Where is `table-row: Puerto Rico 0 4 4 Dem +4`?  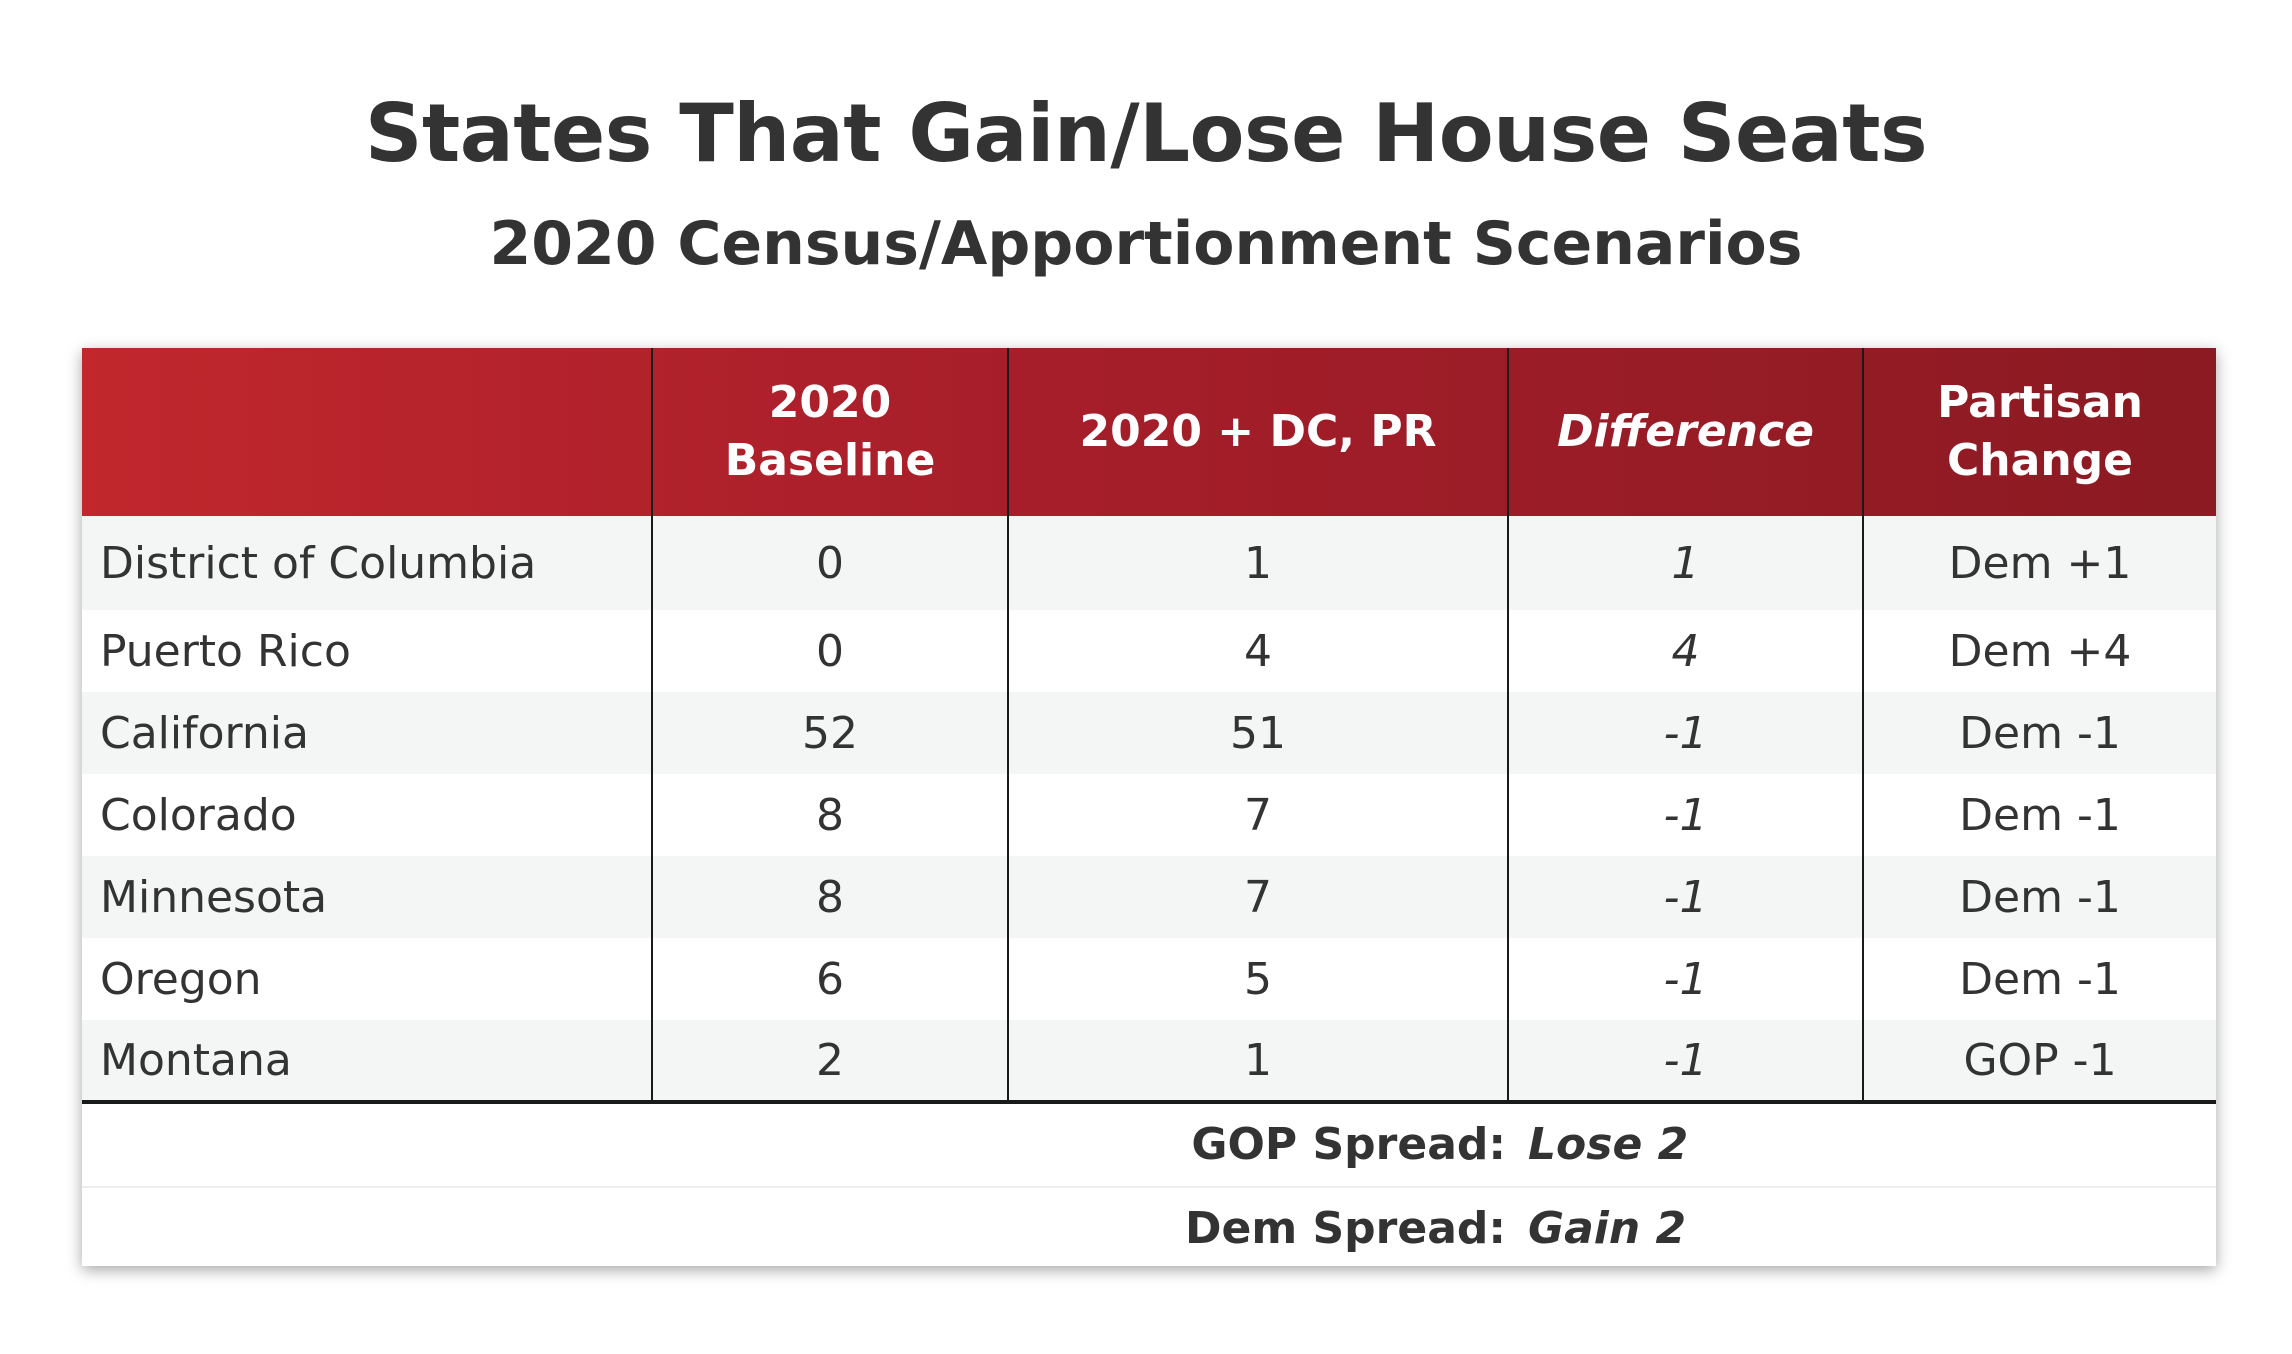 table-row: Puerto Rico 0 4 4 Dem +4 is located at coordinates (1149, 651).